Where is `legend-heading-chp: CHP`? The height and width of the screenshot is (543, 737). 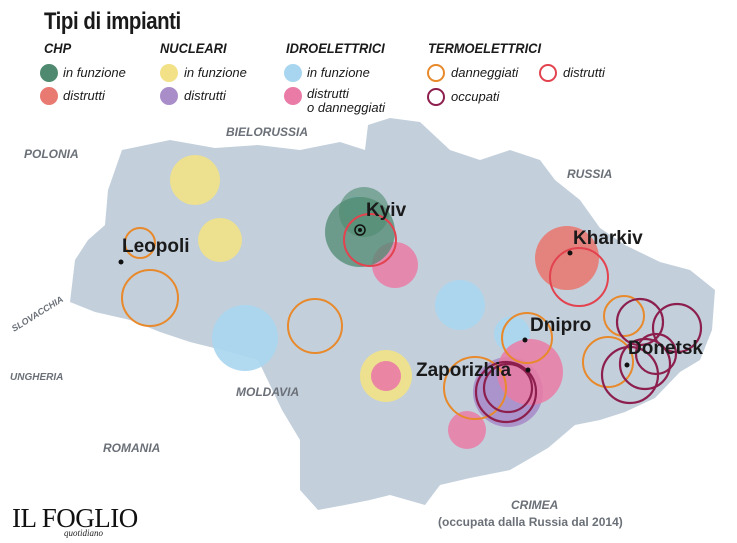 legend-heading-chp: CHP is located at coordinates (58, 48).